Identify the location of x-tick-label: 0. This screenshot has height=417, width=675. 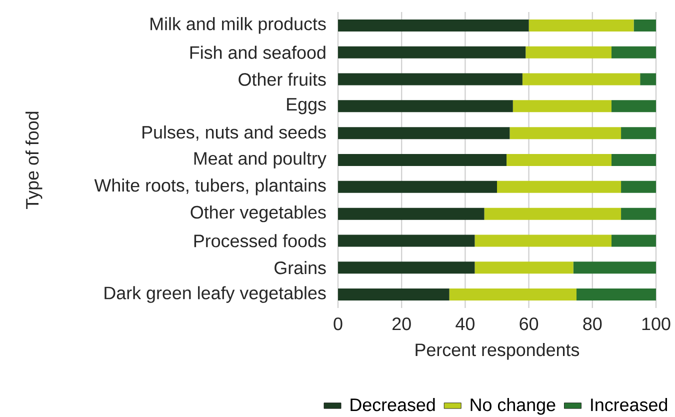
(338, 324).